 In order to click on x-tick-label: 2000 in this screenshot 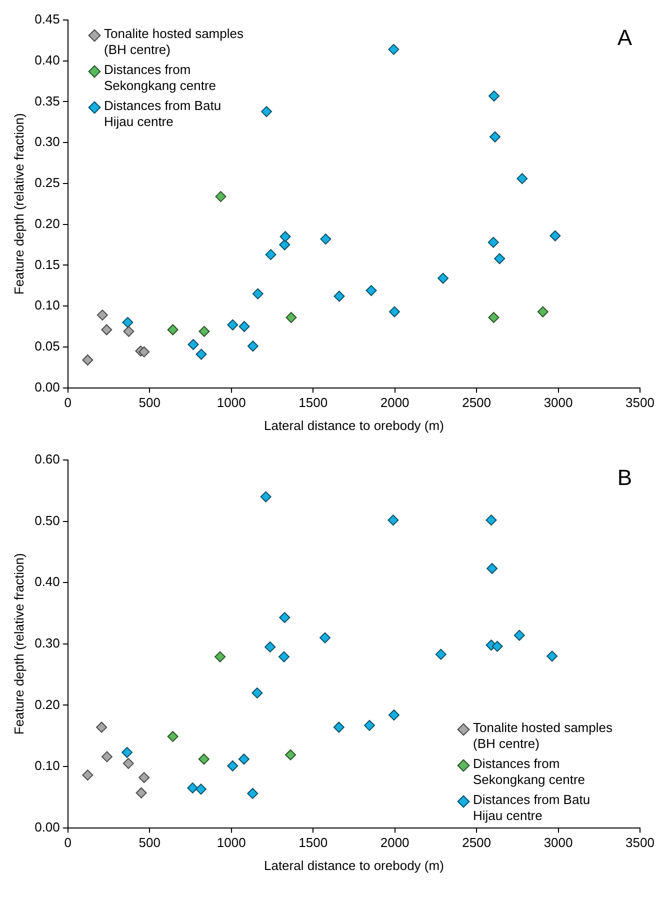, I will do `click(395, 842)`.